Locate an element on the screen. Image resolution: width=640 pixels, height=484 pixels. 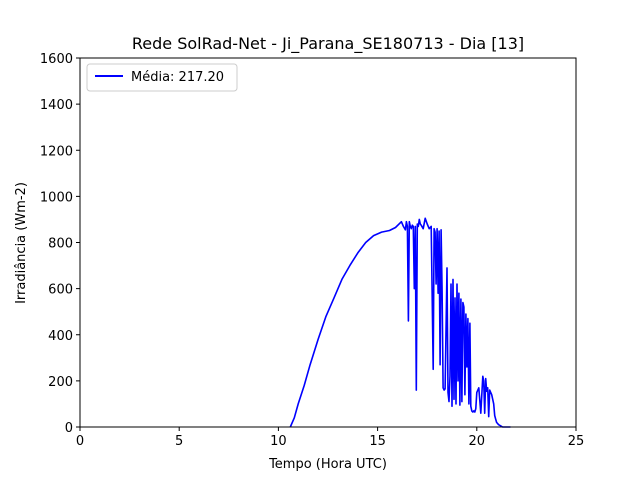
x-tick-label: 5 is located at coordinates (179, 441).